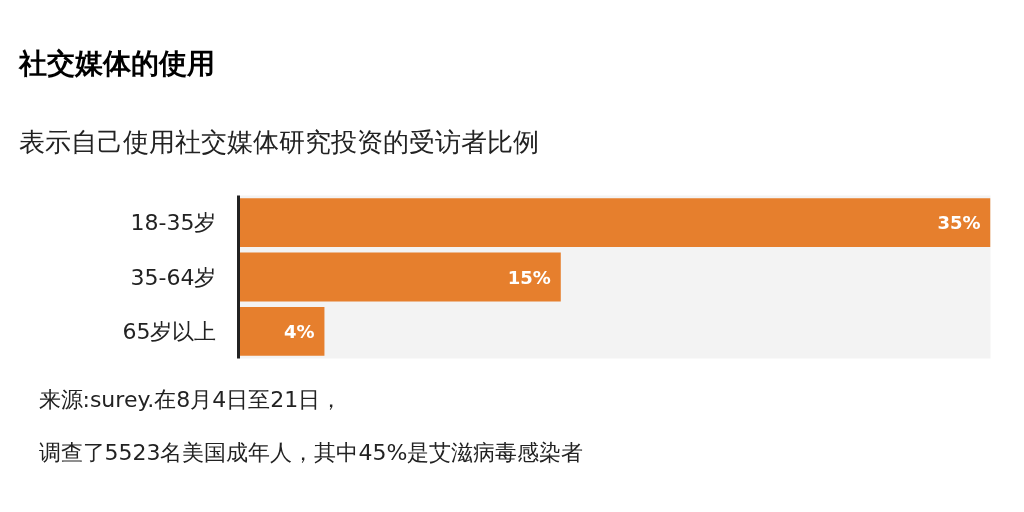  I want to click on y-tick-label: 18-35岁, so click(173, 223).